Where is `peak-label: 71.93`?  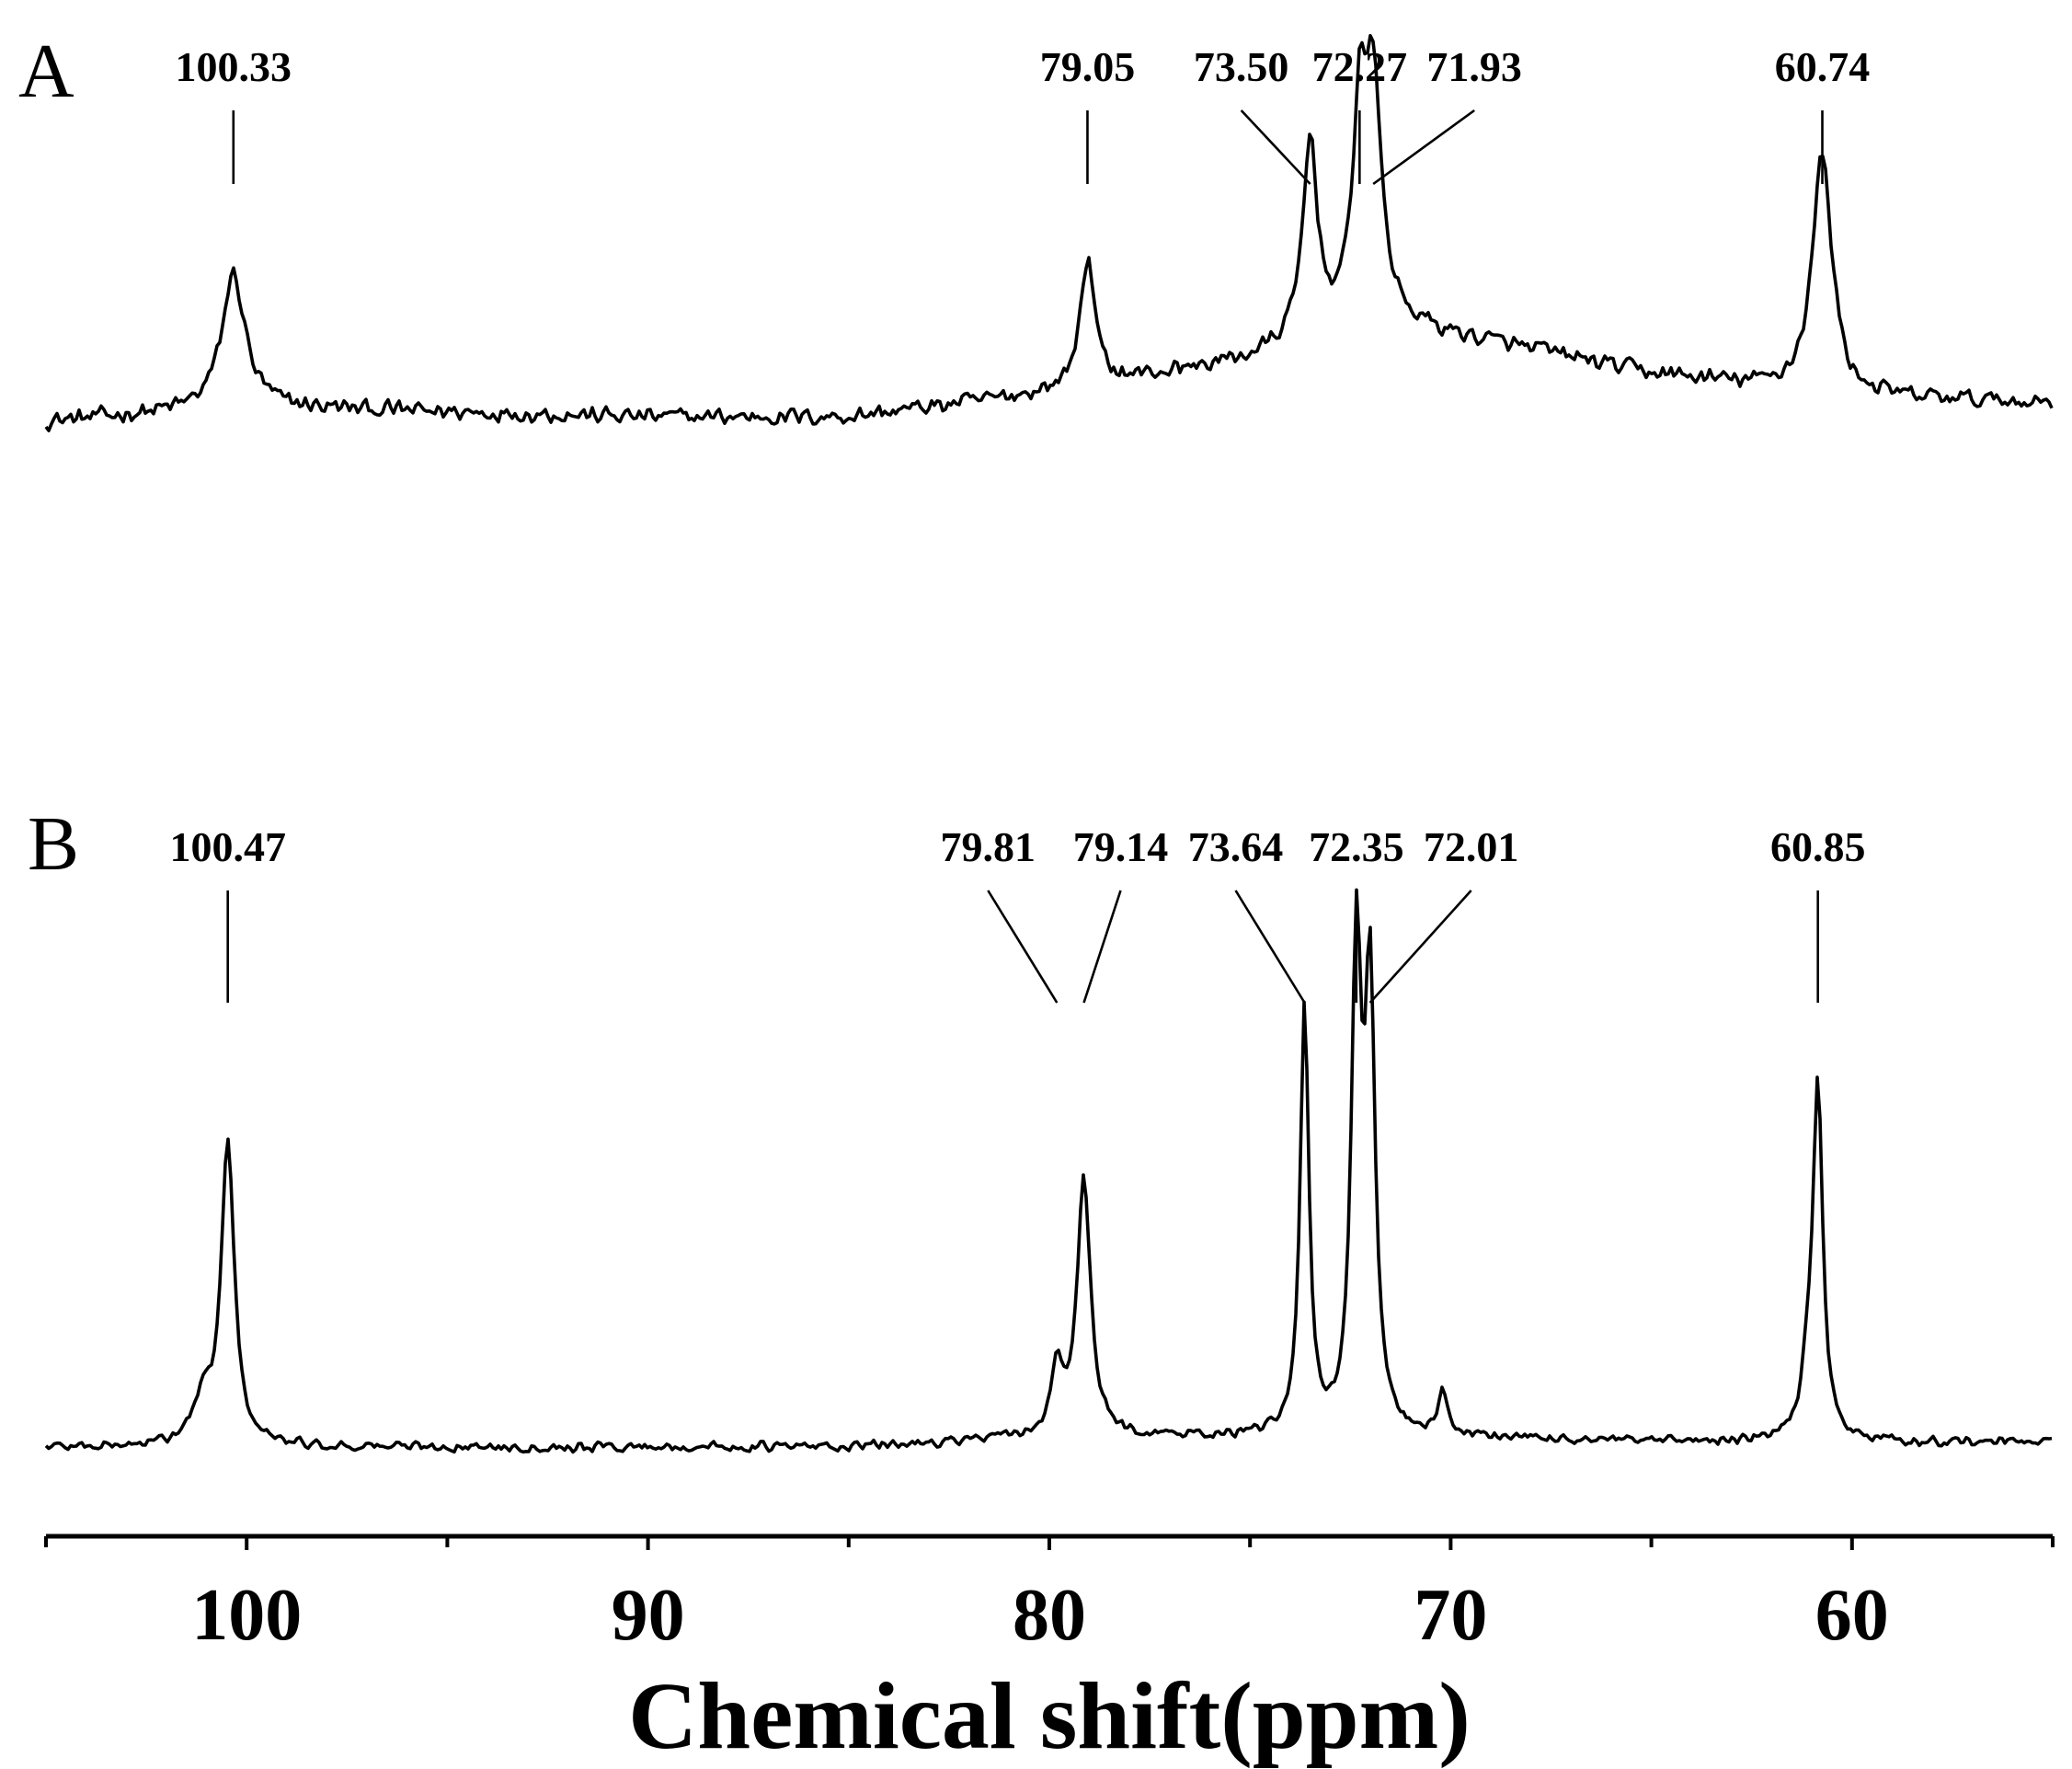
peak-label: 71.93 is located at coordinates (1474, 66).